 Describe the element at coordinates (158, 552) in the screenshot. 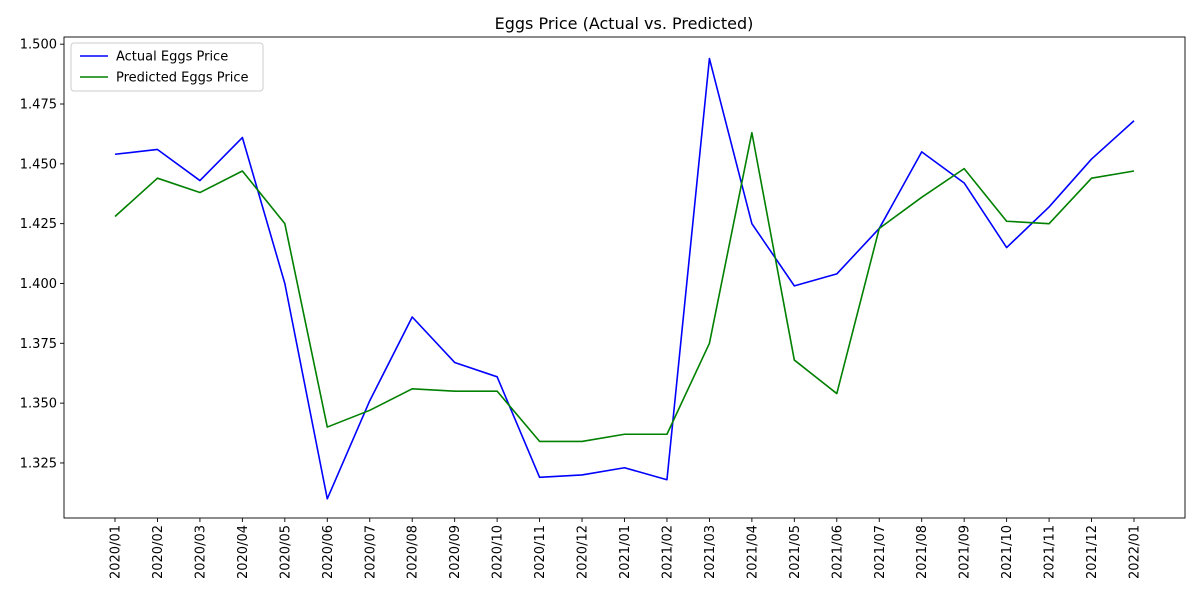

I see `x-tick-label: 2020/02` at that location.